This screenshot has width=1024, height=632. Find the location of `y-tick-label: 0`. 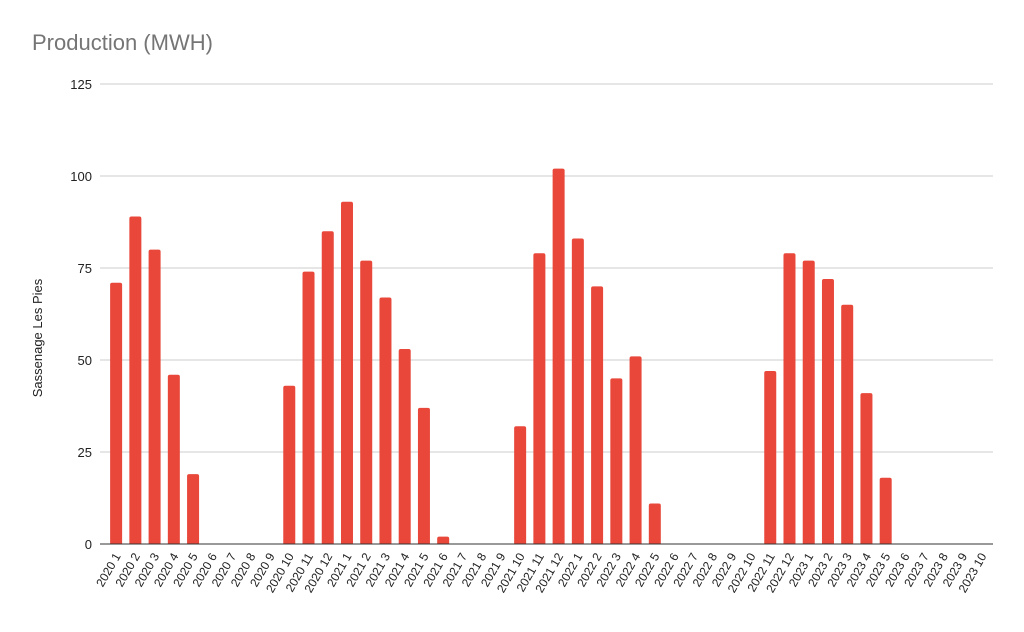

y-tick-label: 0 is located at coordinates (88, 544).